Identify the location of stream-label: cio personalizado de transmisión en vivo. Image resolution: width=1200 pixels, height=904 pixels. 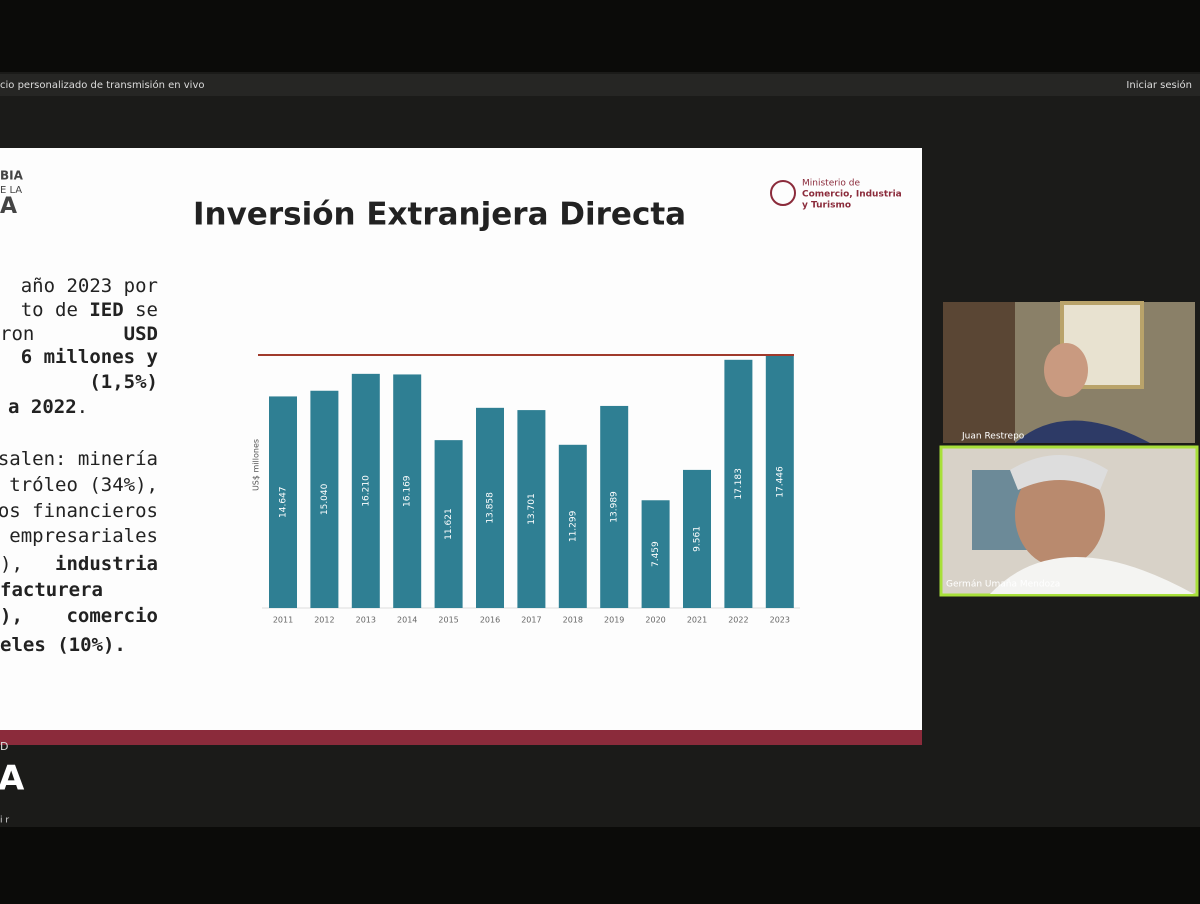
(102, 85).